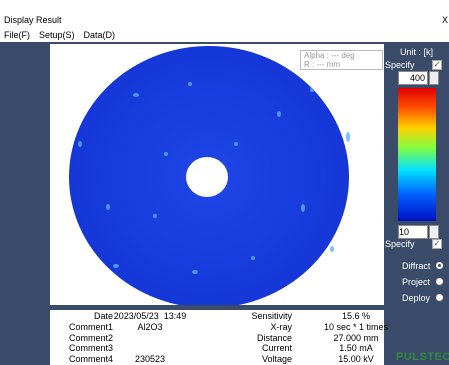 This screenshot has height=365, width=449. What do you see at coordinates (356, 337) in the screenshot?
I see `info-value: 27.000 mm` at bounding box center [356, 337].